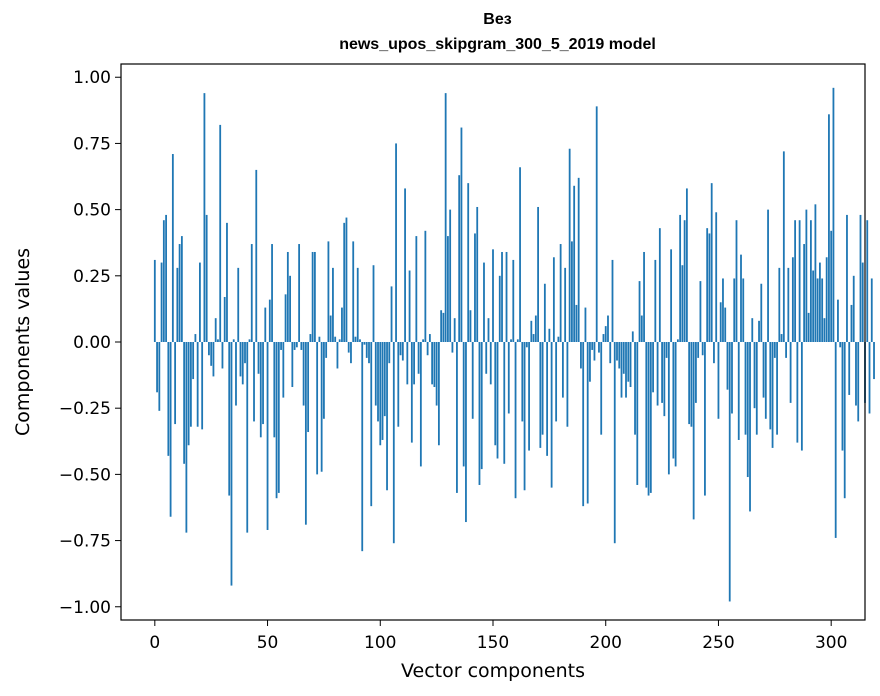 This screenshot has height=696, width=880. I want to click on y-tick-label: 0.25, so click(92, 277).